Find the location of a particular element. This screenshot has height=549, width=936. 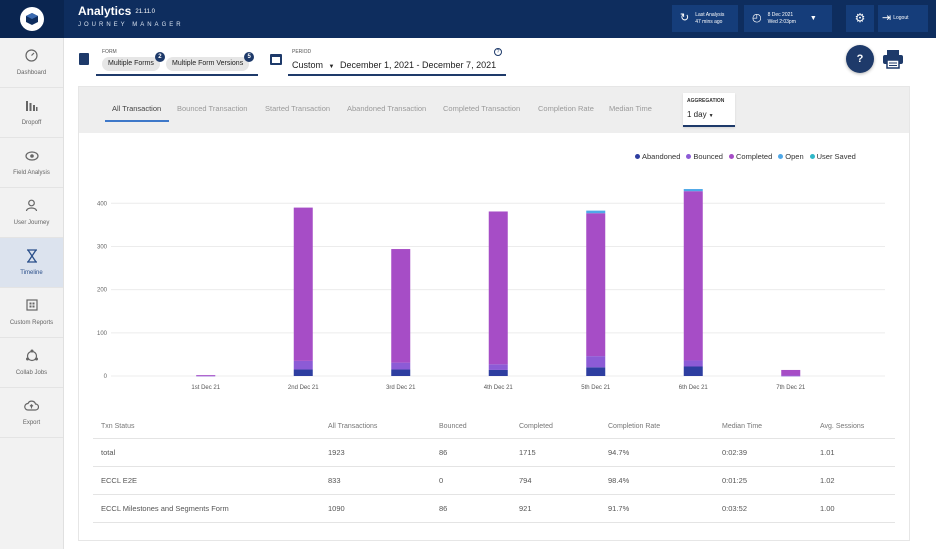

table-cell: 1715 is located at coordinates (527, 452).